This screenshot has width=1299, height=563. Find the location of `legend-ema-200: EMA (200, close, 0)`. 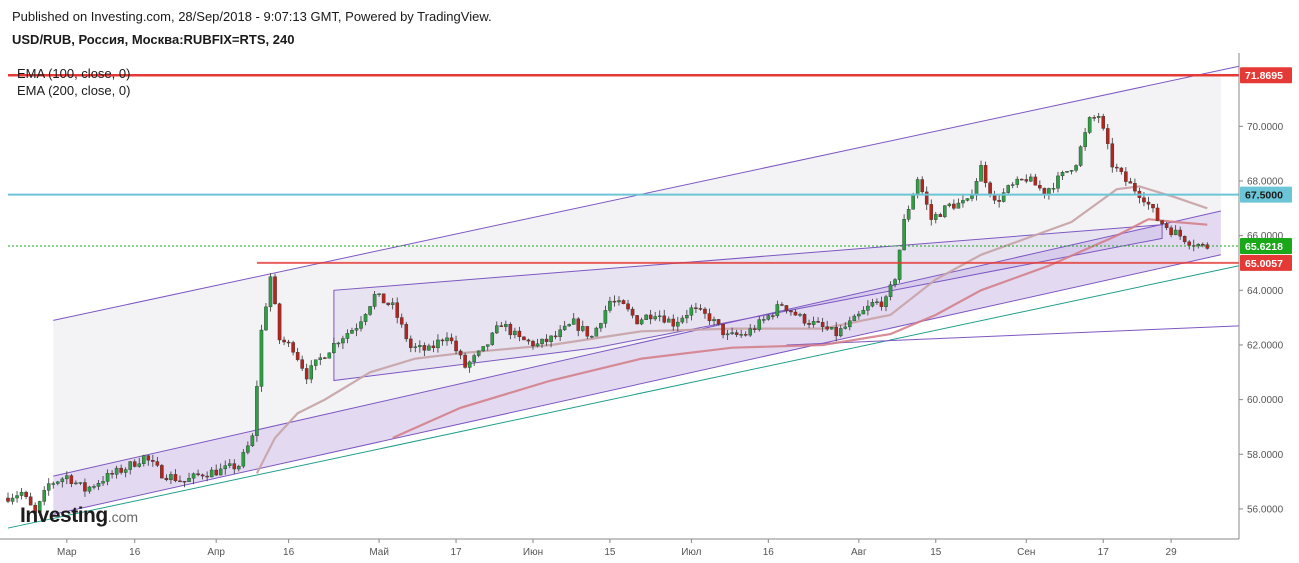

legend-ema-200: EMA (200, close, 0) is located at coordinates (74, 90).